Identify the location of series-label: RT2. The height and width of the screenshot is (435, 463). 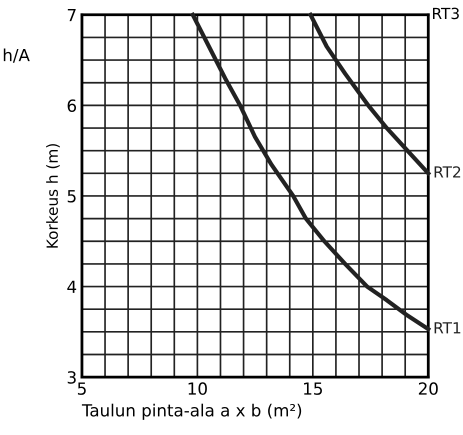
(447, 172).